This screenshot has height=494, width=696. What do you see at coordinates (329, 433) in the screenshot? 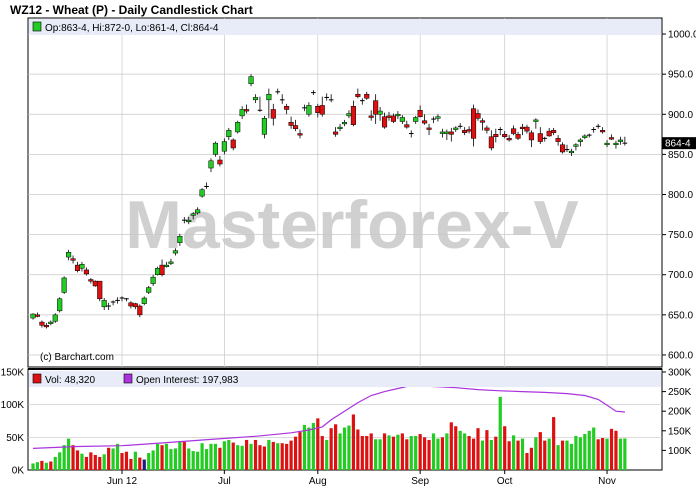
I see `volume-bars` at bounding box center [329, 433].